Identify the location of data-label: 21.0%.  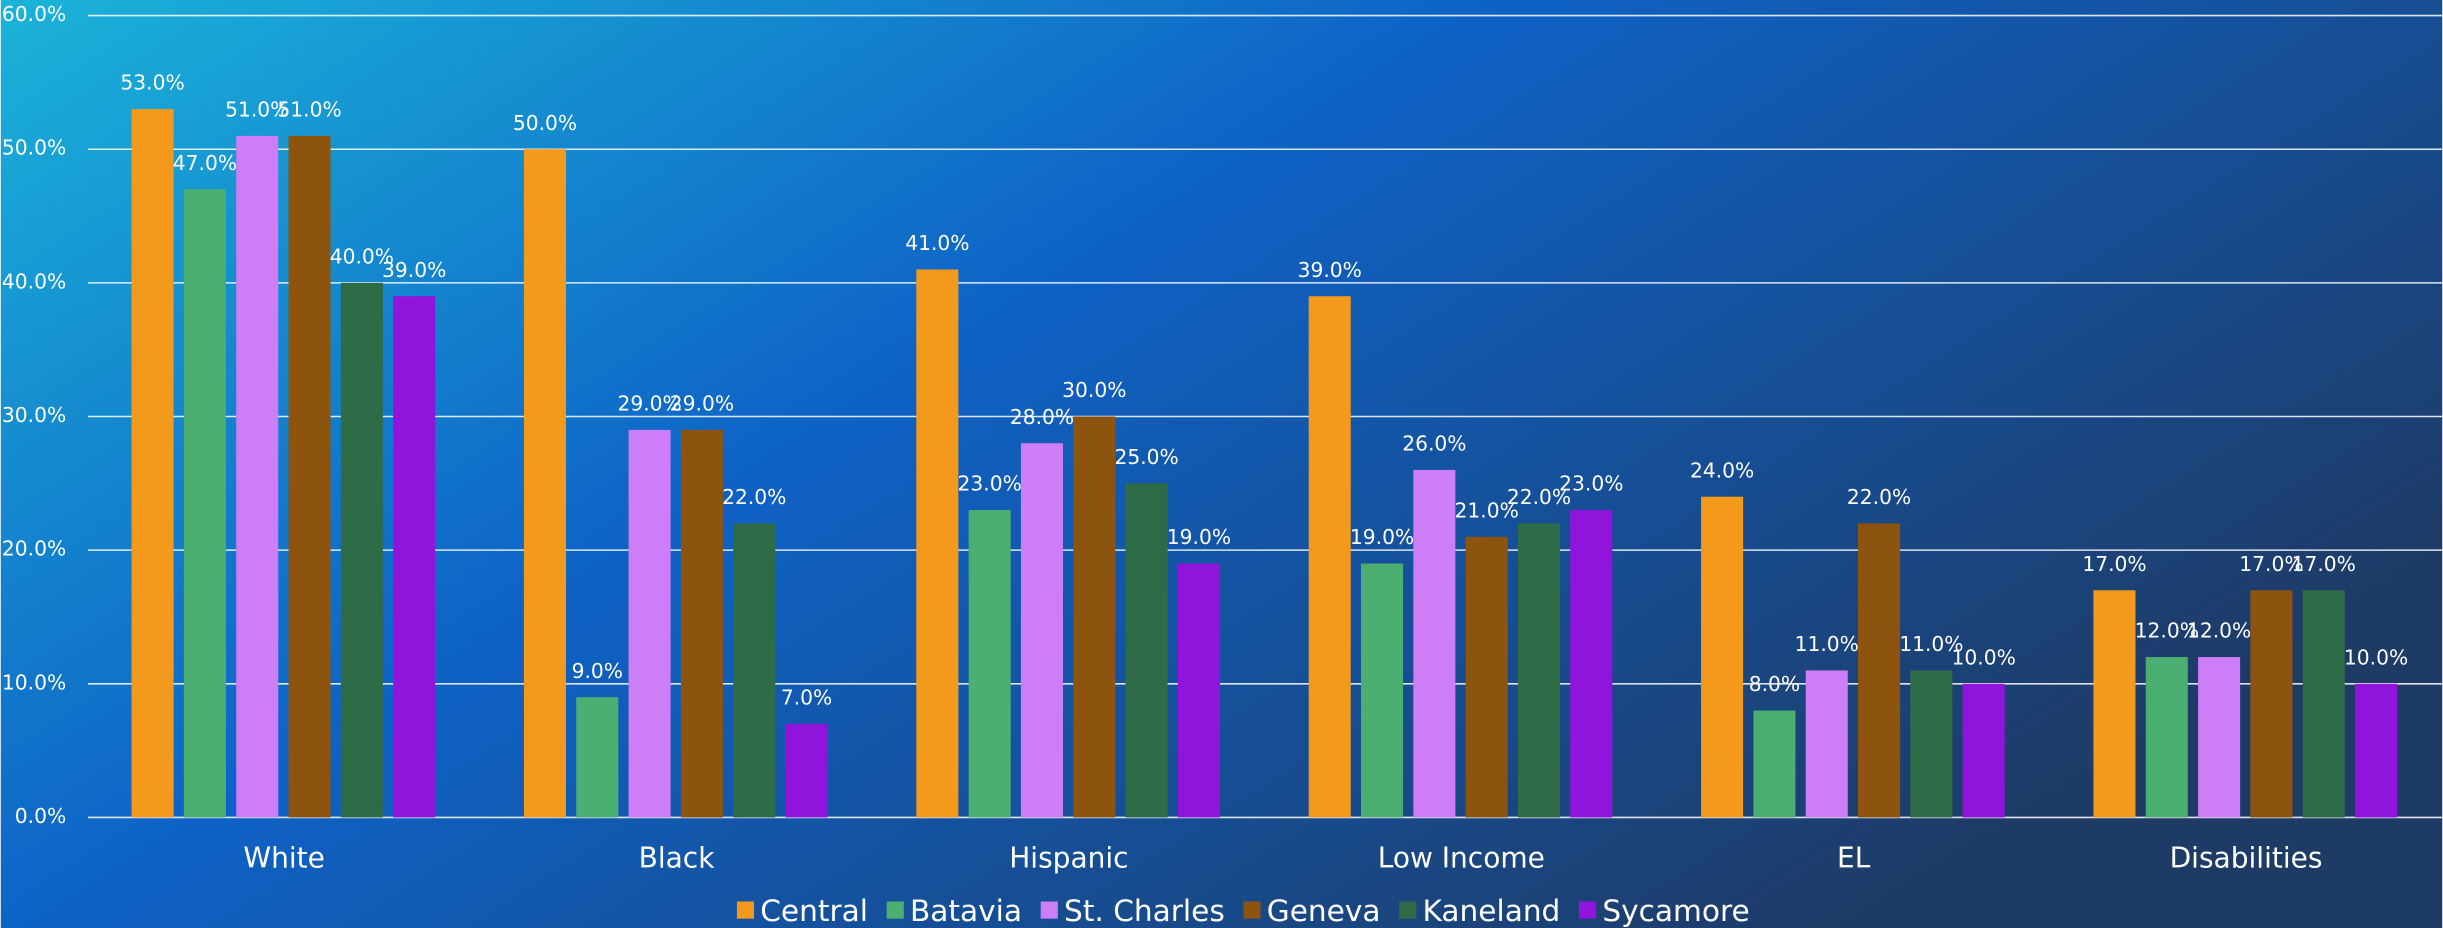
(1487, 510).